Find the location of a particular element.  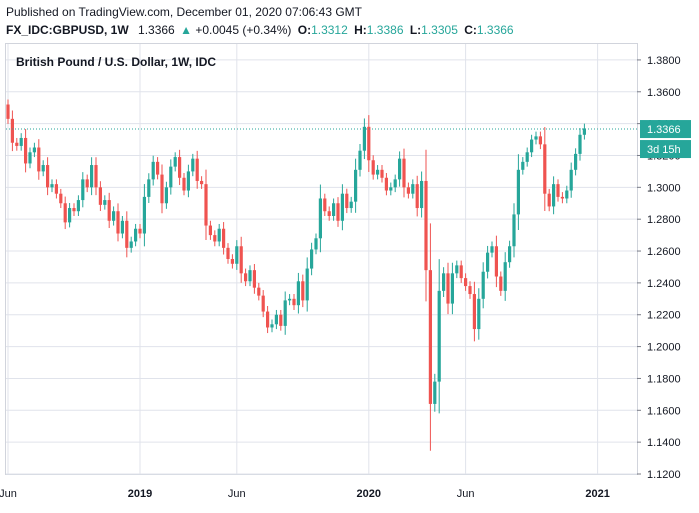

chart-title: British Pound / U.S. Dollar, 1W, IDC is located at coordinates (116, 62).